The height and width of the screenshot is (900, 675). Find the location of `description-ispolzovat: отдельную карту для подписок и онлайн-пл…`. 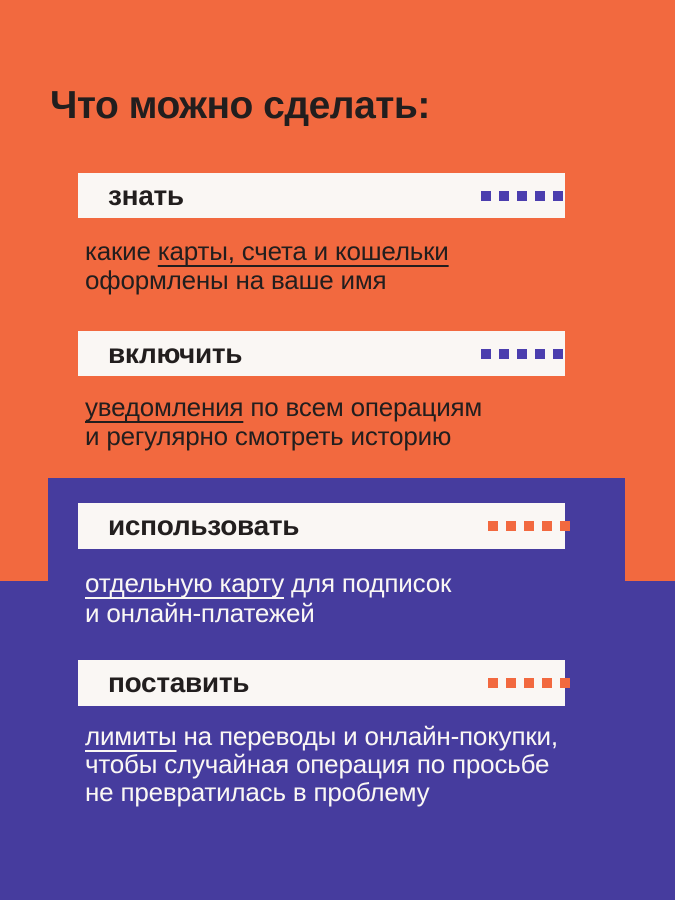

description-ispolzovat: отдельную карту для подписок и онлайн-пл… is located at coordinates (268, 598).